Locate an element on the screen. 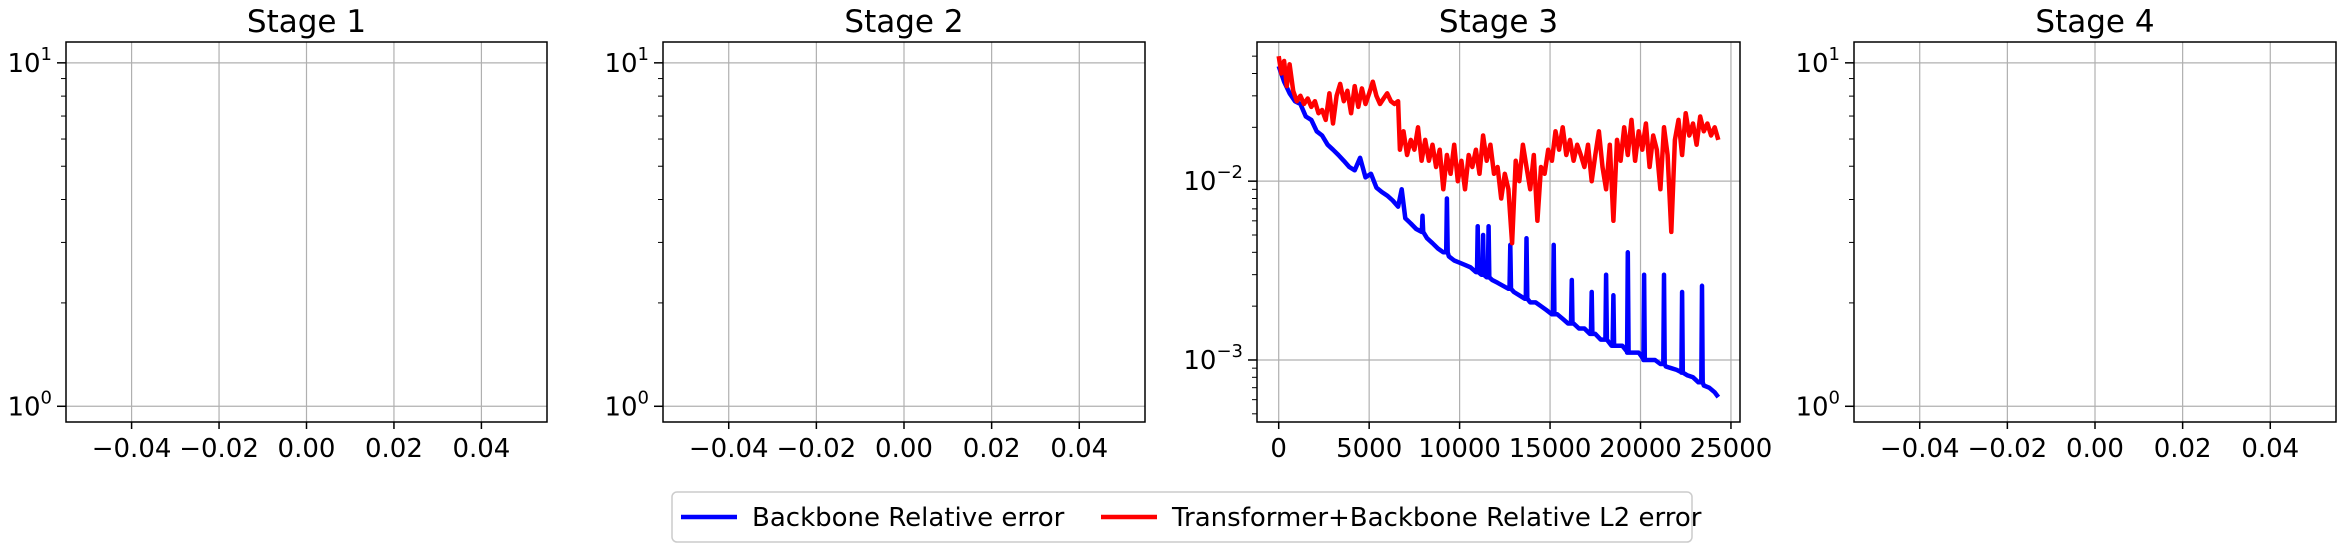 The height and width of the screenshot is (549, 2347). series-line-transformer-backbone is located at coordinates (1498, 150).